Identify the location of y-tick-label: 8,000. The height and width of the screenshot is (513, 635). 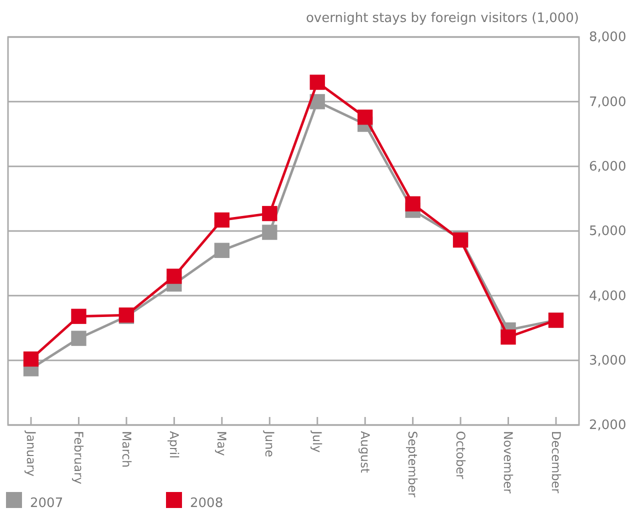
(607, 38).